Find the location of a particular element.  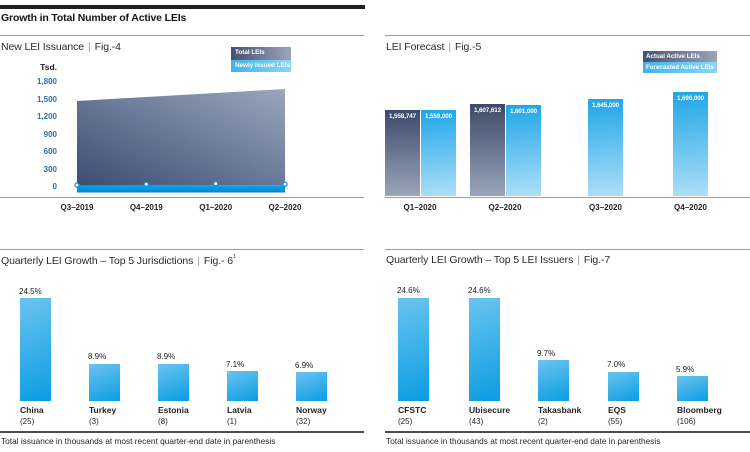

fig5-forecast-bar-value: 1,601,000 is located at coordinates (523, 111).